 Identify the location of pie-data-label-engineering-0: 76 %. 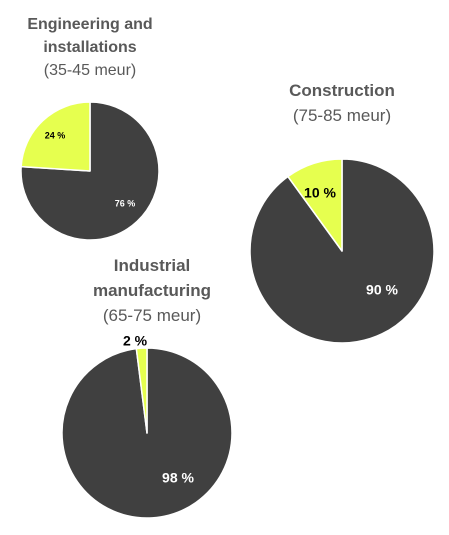
(125, 203).